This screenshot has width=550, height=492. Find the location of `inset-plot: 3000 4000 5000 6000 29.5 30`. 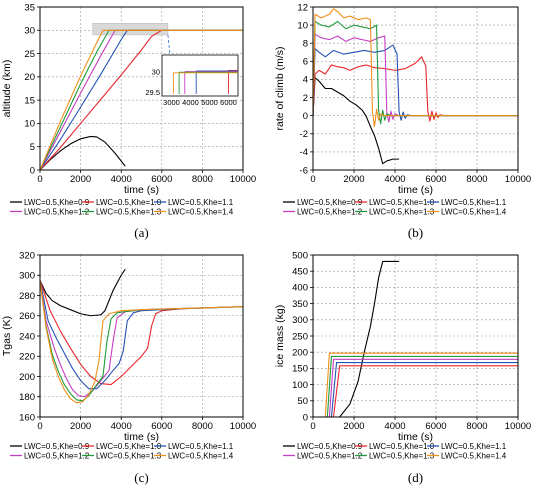

inset-plot: 3000 4000 5000 6000 29.5 30 is located at coordinates (192, 80).